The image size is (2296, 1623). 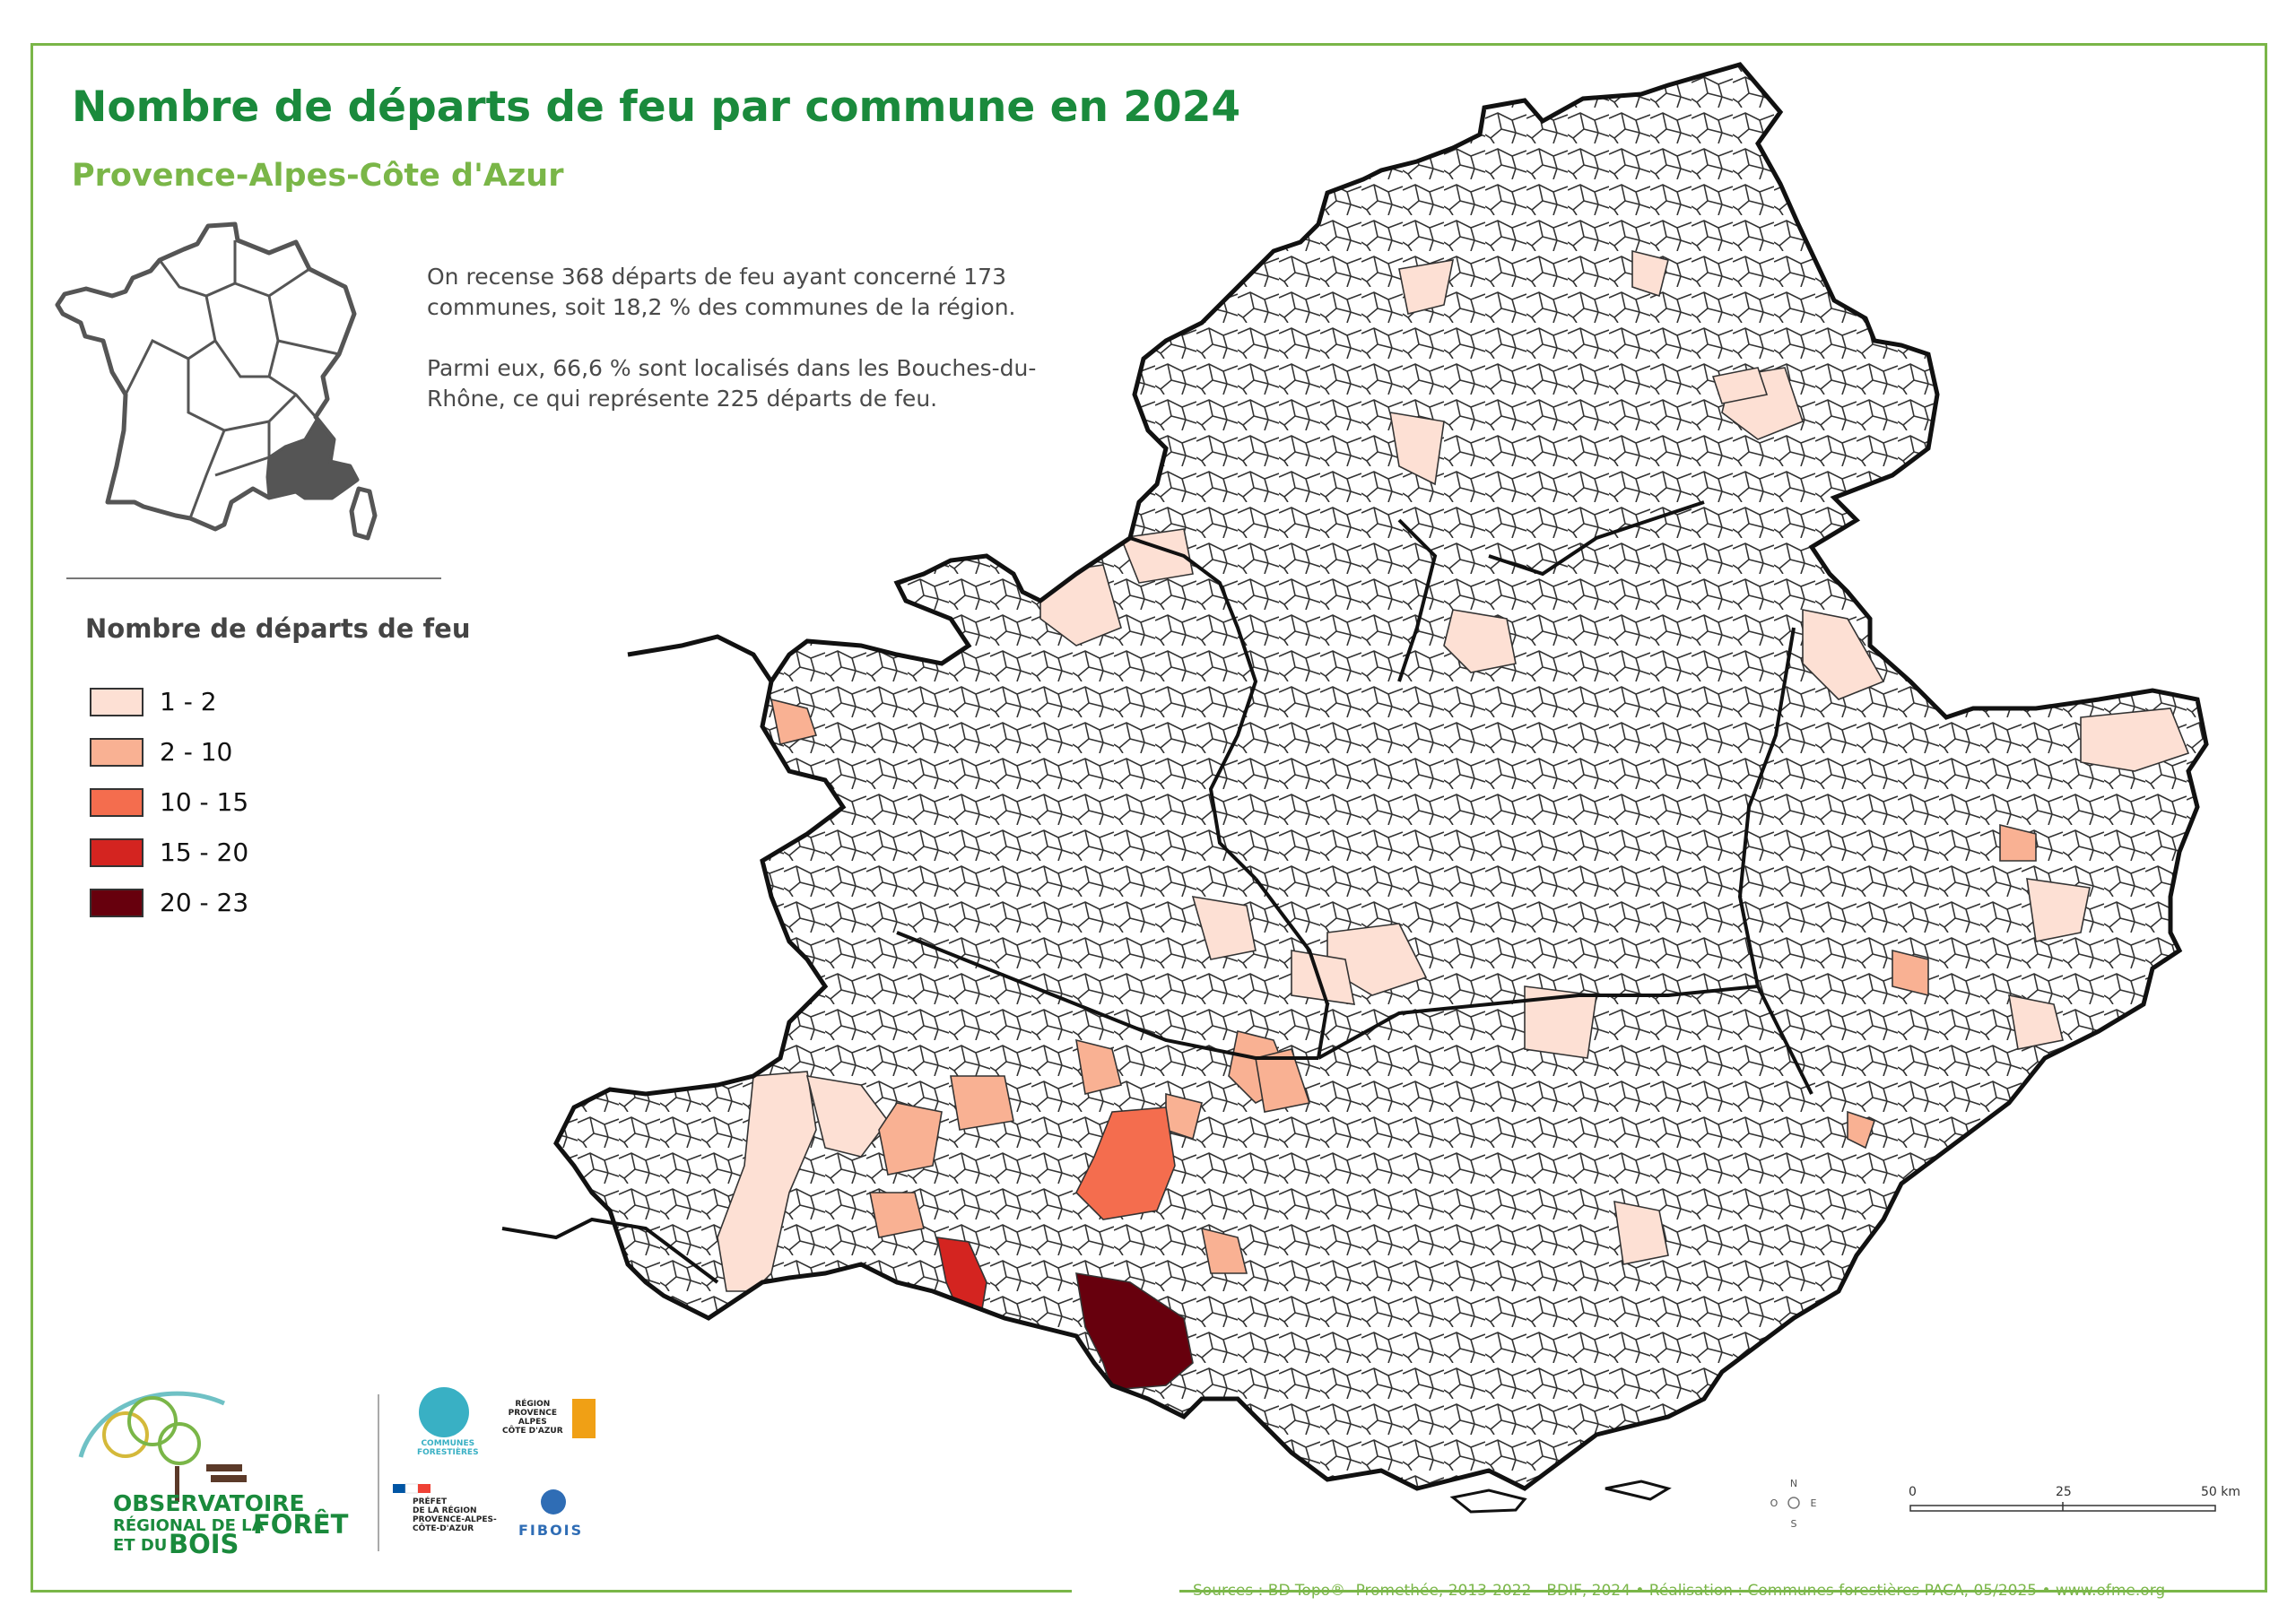 I want to click on compass-e: E, so click(x=1814, y=1503).